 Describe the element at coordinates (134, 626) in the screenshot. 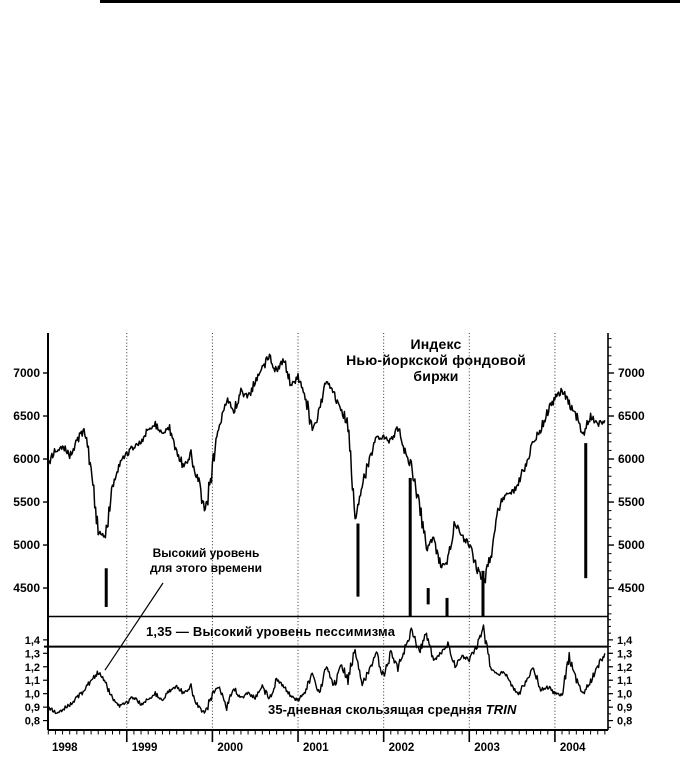

I see `annotation-pointer-line` at that location.